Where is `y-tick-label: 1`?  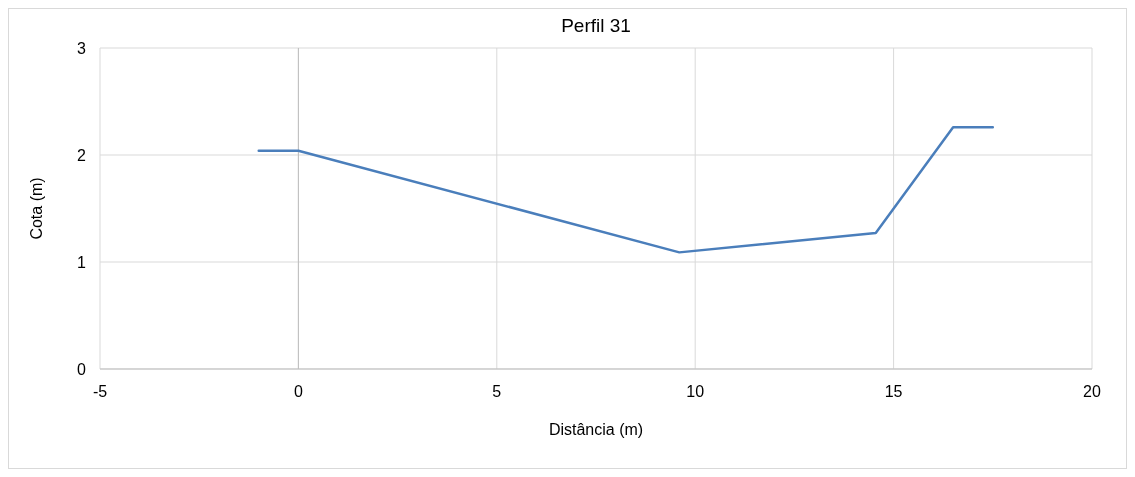
y-tick-label: 1 is located at coordinates (82, 262).